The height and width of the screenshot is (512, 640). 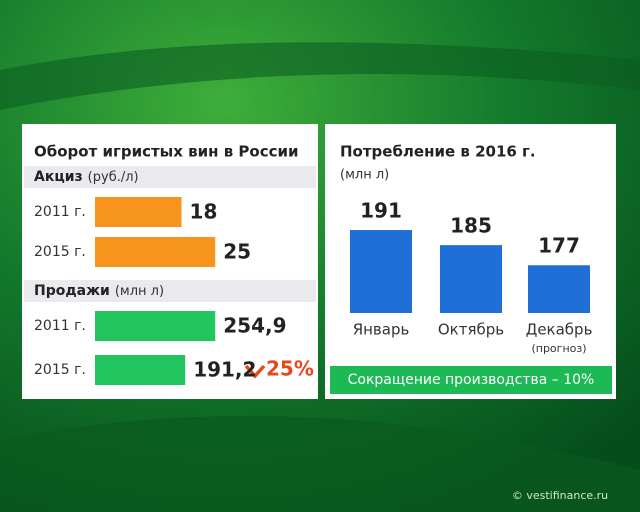 What do you see at coordinates (559, 330) in the screenshot?
I see `category-label: Декабрь` at bounding box center [559, 330].